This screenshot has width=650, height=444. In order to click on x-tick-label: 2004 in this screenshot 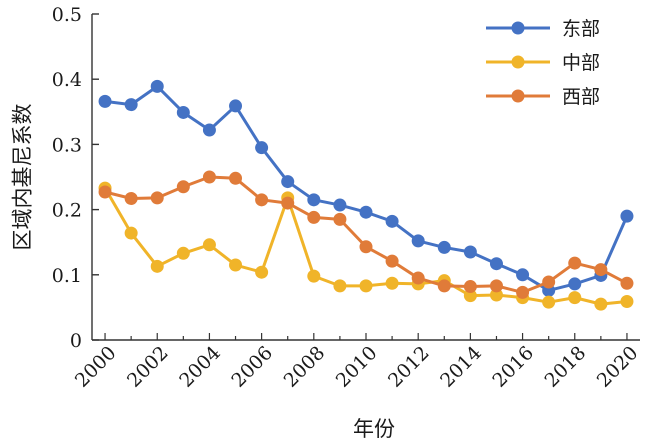, I will do `click(200, 367)`.